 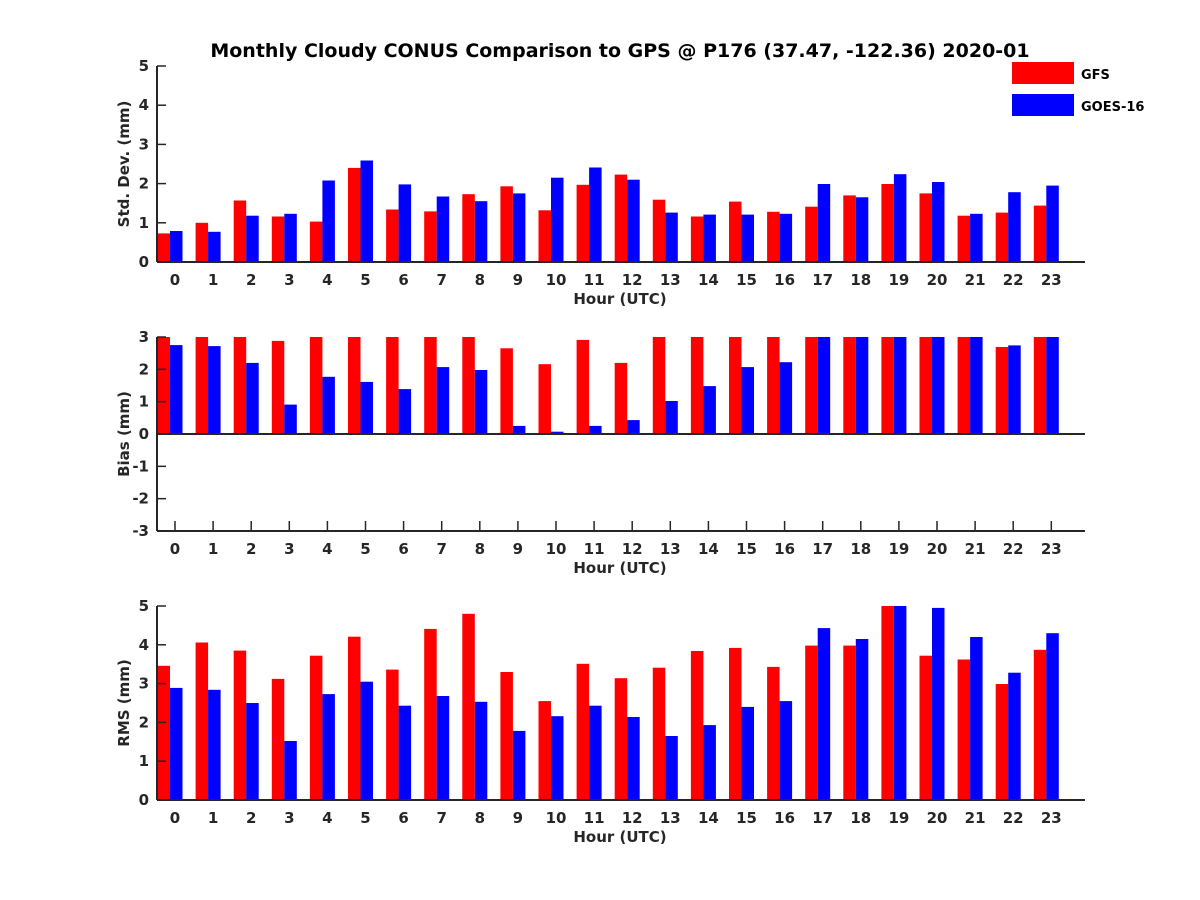 What do you see at coordinates (860, 818) in the screenshot?
I see `x-tick-label-rms: 18` at bounding box center [860, 818].